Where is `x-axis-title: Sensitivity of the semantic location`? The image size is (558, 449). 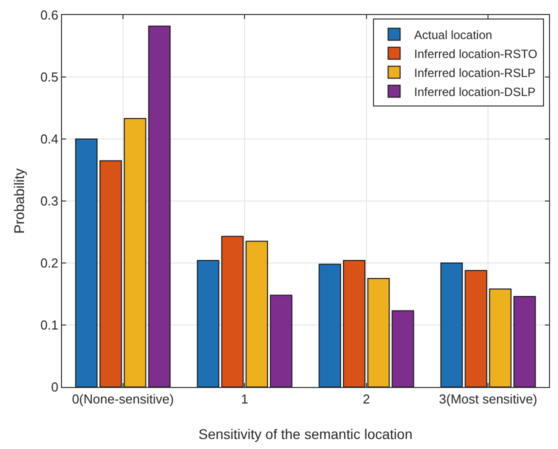 x-axis-title: Sensitivity of the semantic location is located at coordinates (305, 434).